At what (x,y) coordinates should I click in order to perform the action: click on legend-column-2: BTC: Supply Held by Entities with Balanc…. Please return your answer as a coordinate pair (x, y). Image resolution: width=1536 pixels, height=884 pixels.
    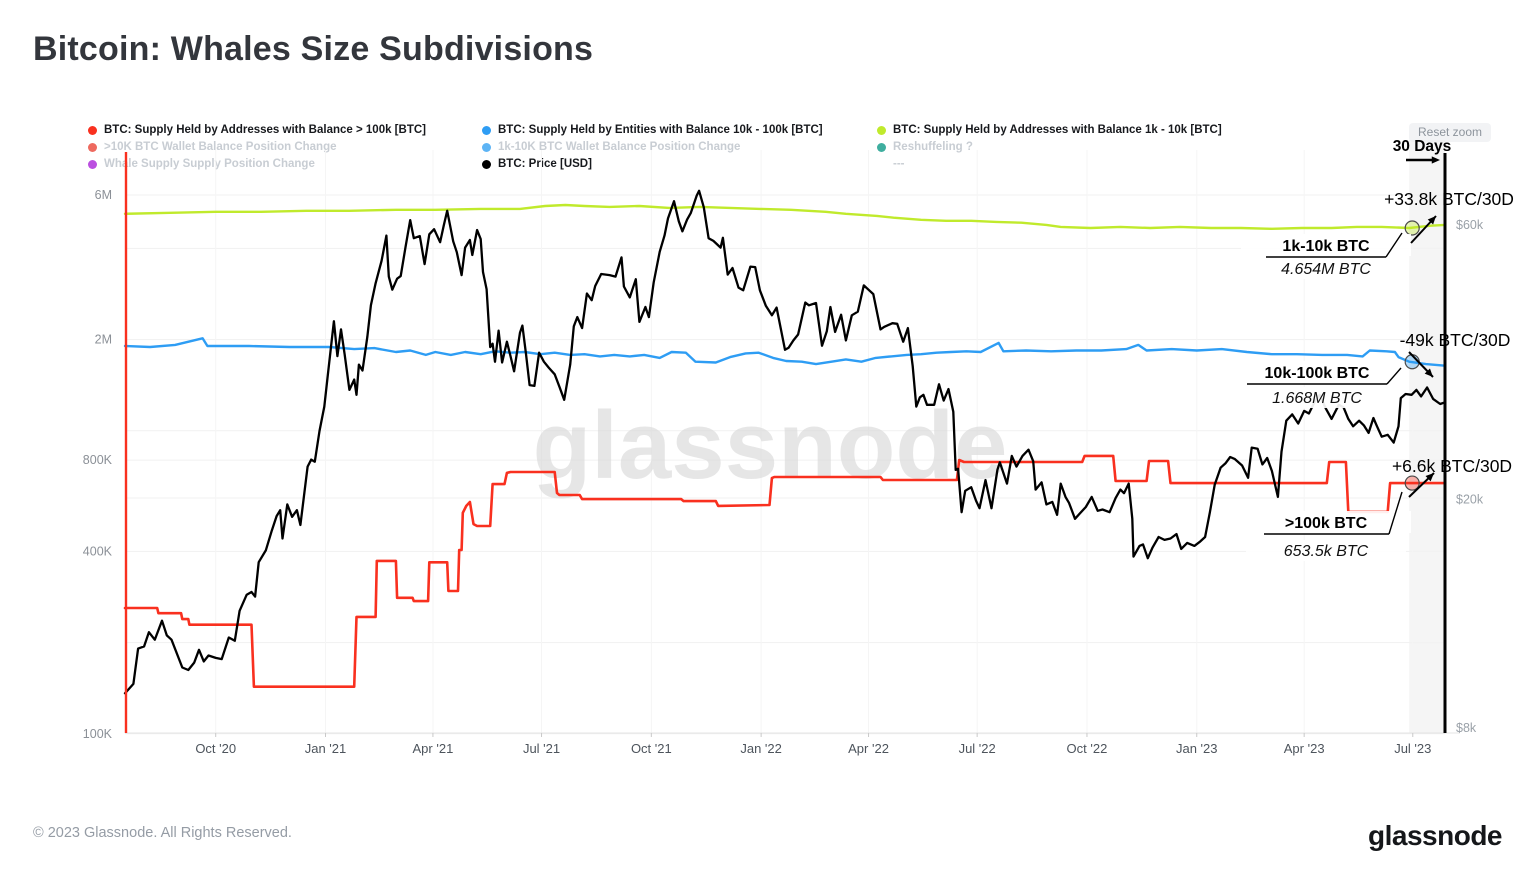
    Looking at the image, I should click on (677, 147).